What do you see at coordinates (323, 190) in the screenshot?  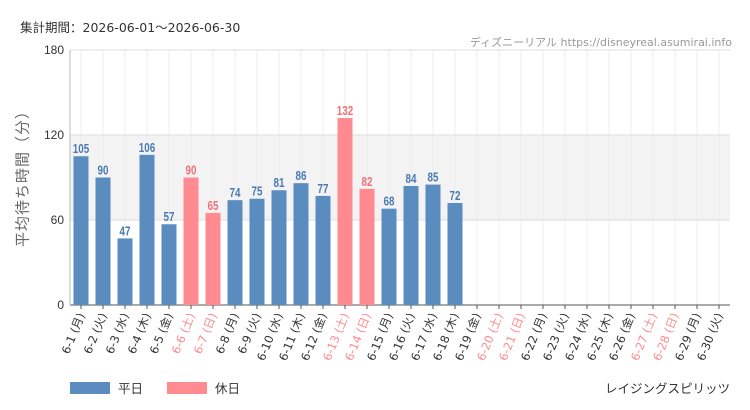 I see `bar-value-label: 77` at bounding box center [323, 190].